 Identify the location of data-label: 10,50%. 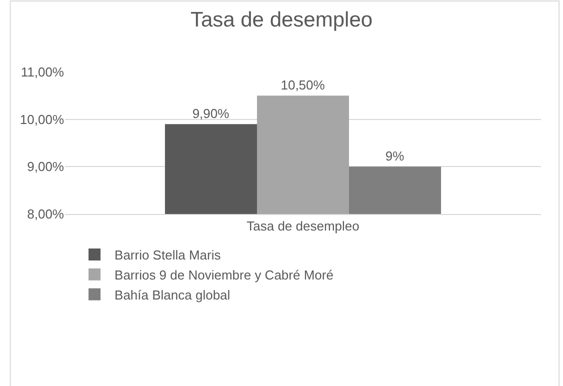
(303, 85).